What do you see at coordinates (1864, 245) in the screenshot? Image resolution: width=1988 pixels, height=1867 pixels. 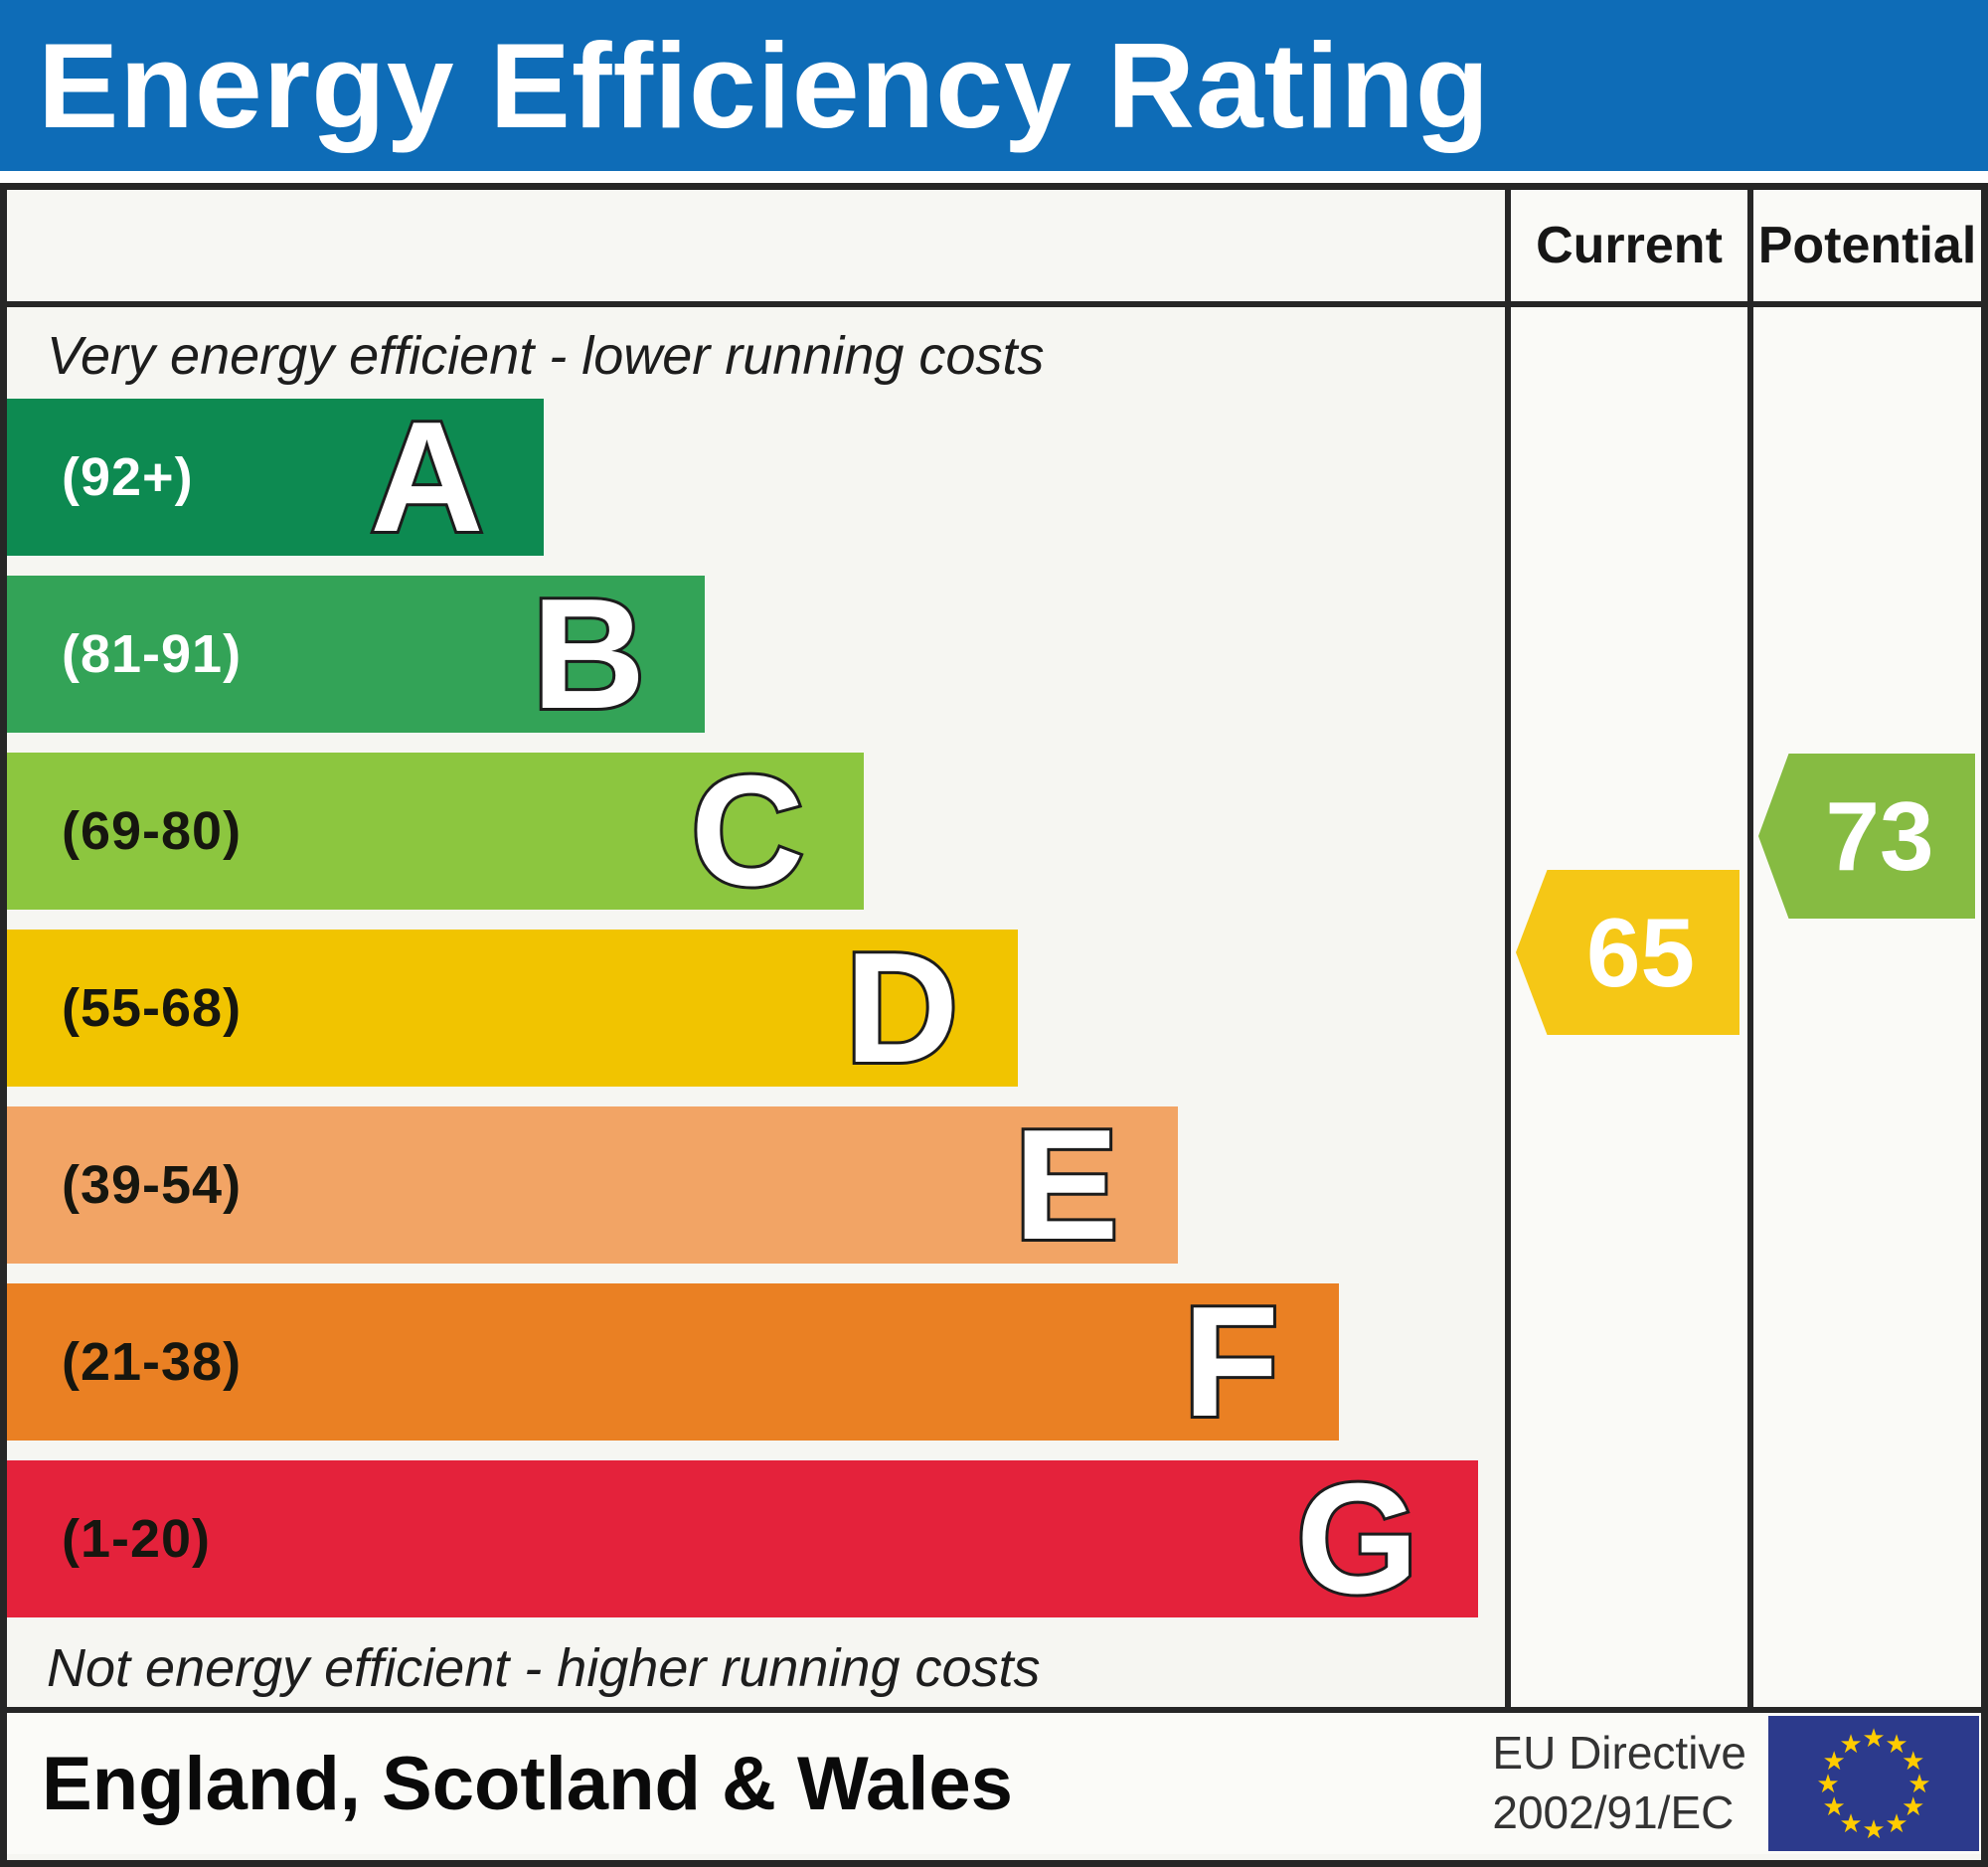 I see `potential-column-header: Potential` at bounding box center [1864, 245].